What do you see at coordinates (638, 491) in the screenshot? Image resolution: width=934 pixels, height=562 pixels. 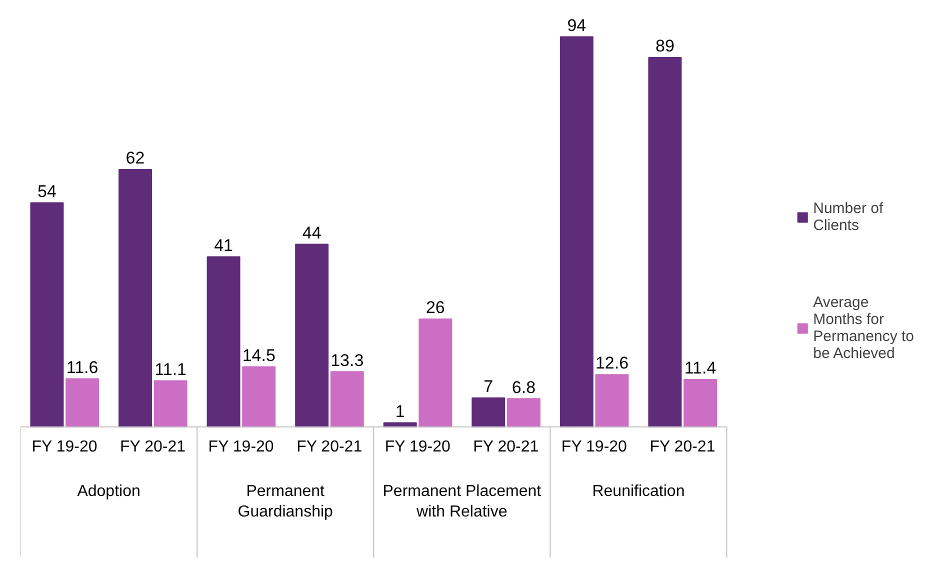 I see `text: Reunification` at bounding box center [638, 491].